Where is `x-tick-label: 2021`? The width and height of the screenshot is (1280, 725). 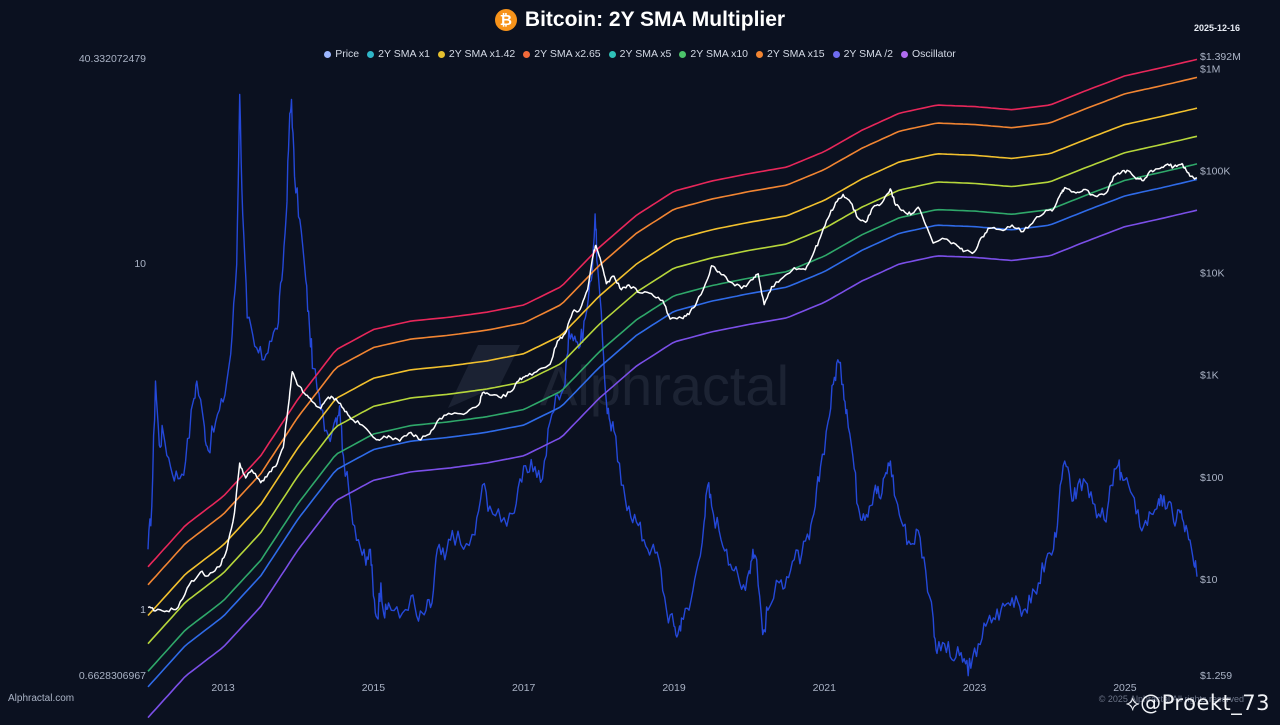 x-tick-label: 2021 is located at coordinates (825, 688).